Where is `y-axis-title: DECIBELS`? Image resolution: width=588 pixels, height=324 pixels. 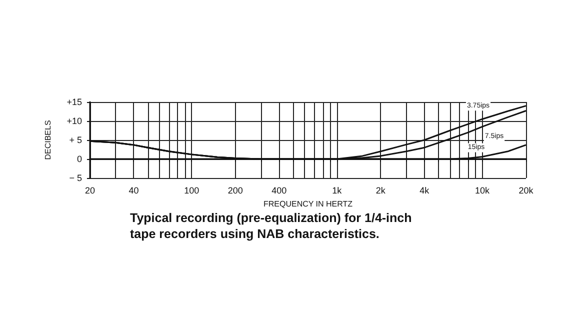
y-axis-title: DECIBELS is located at coordinates (48, 140).